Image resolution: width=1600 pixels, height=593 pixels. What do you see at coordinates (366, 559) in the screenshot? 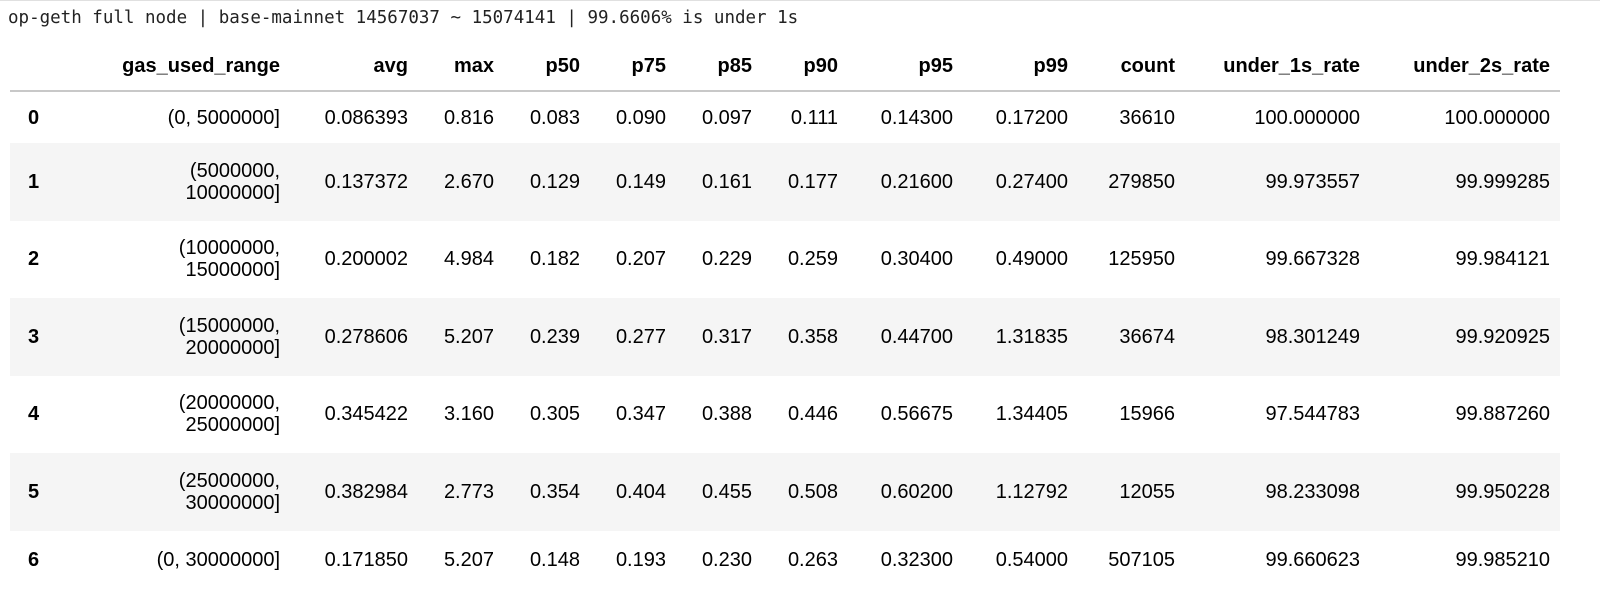
I see `cell-avg: 0.171850` at bounding box center [366, 559].